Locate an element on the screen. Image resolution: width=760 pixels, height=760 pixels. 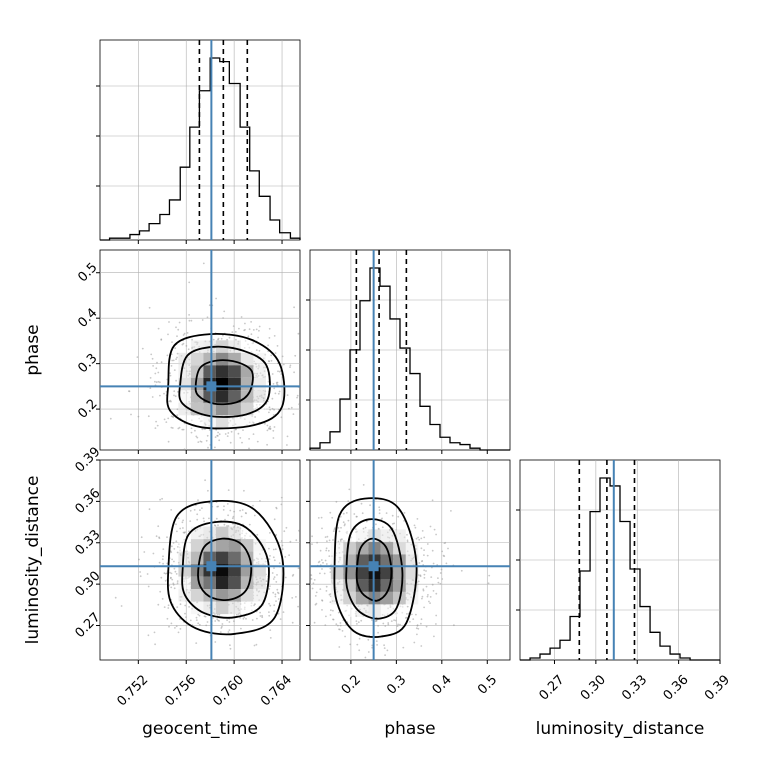
xtick-label: 0.764 is located at coordinates (276, 690).